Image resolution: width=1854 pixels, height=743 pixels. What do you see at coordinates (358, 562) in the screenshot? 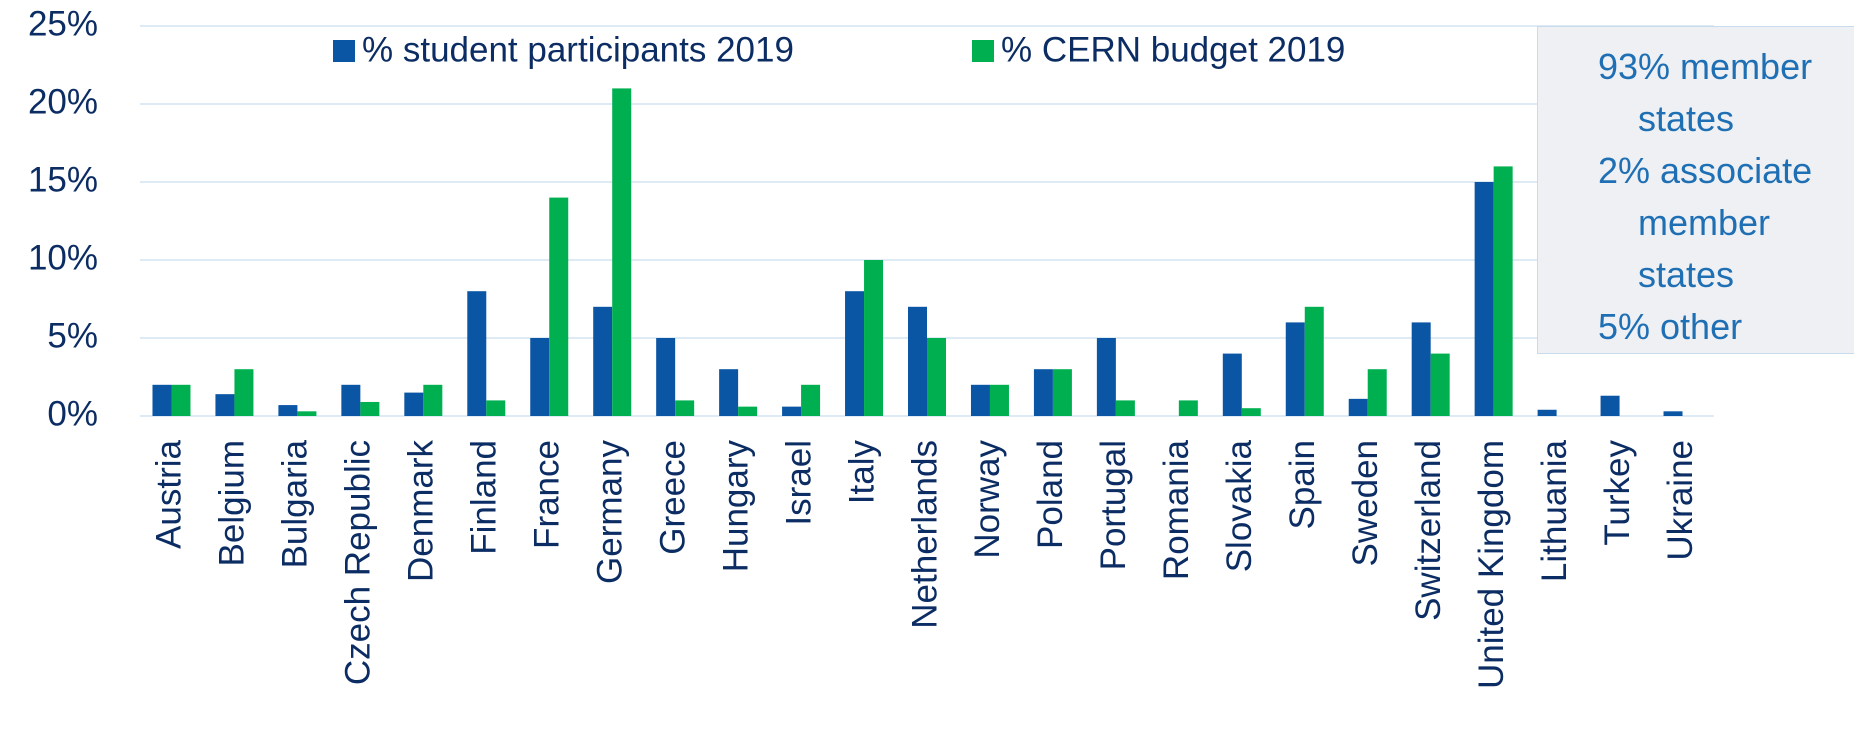
I see `x-tick-label: Czech Republic` at bounding box center [358, 562].